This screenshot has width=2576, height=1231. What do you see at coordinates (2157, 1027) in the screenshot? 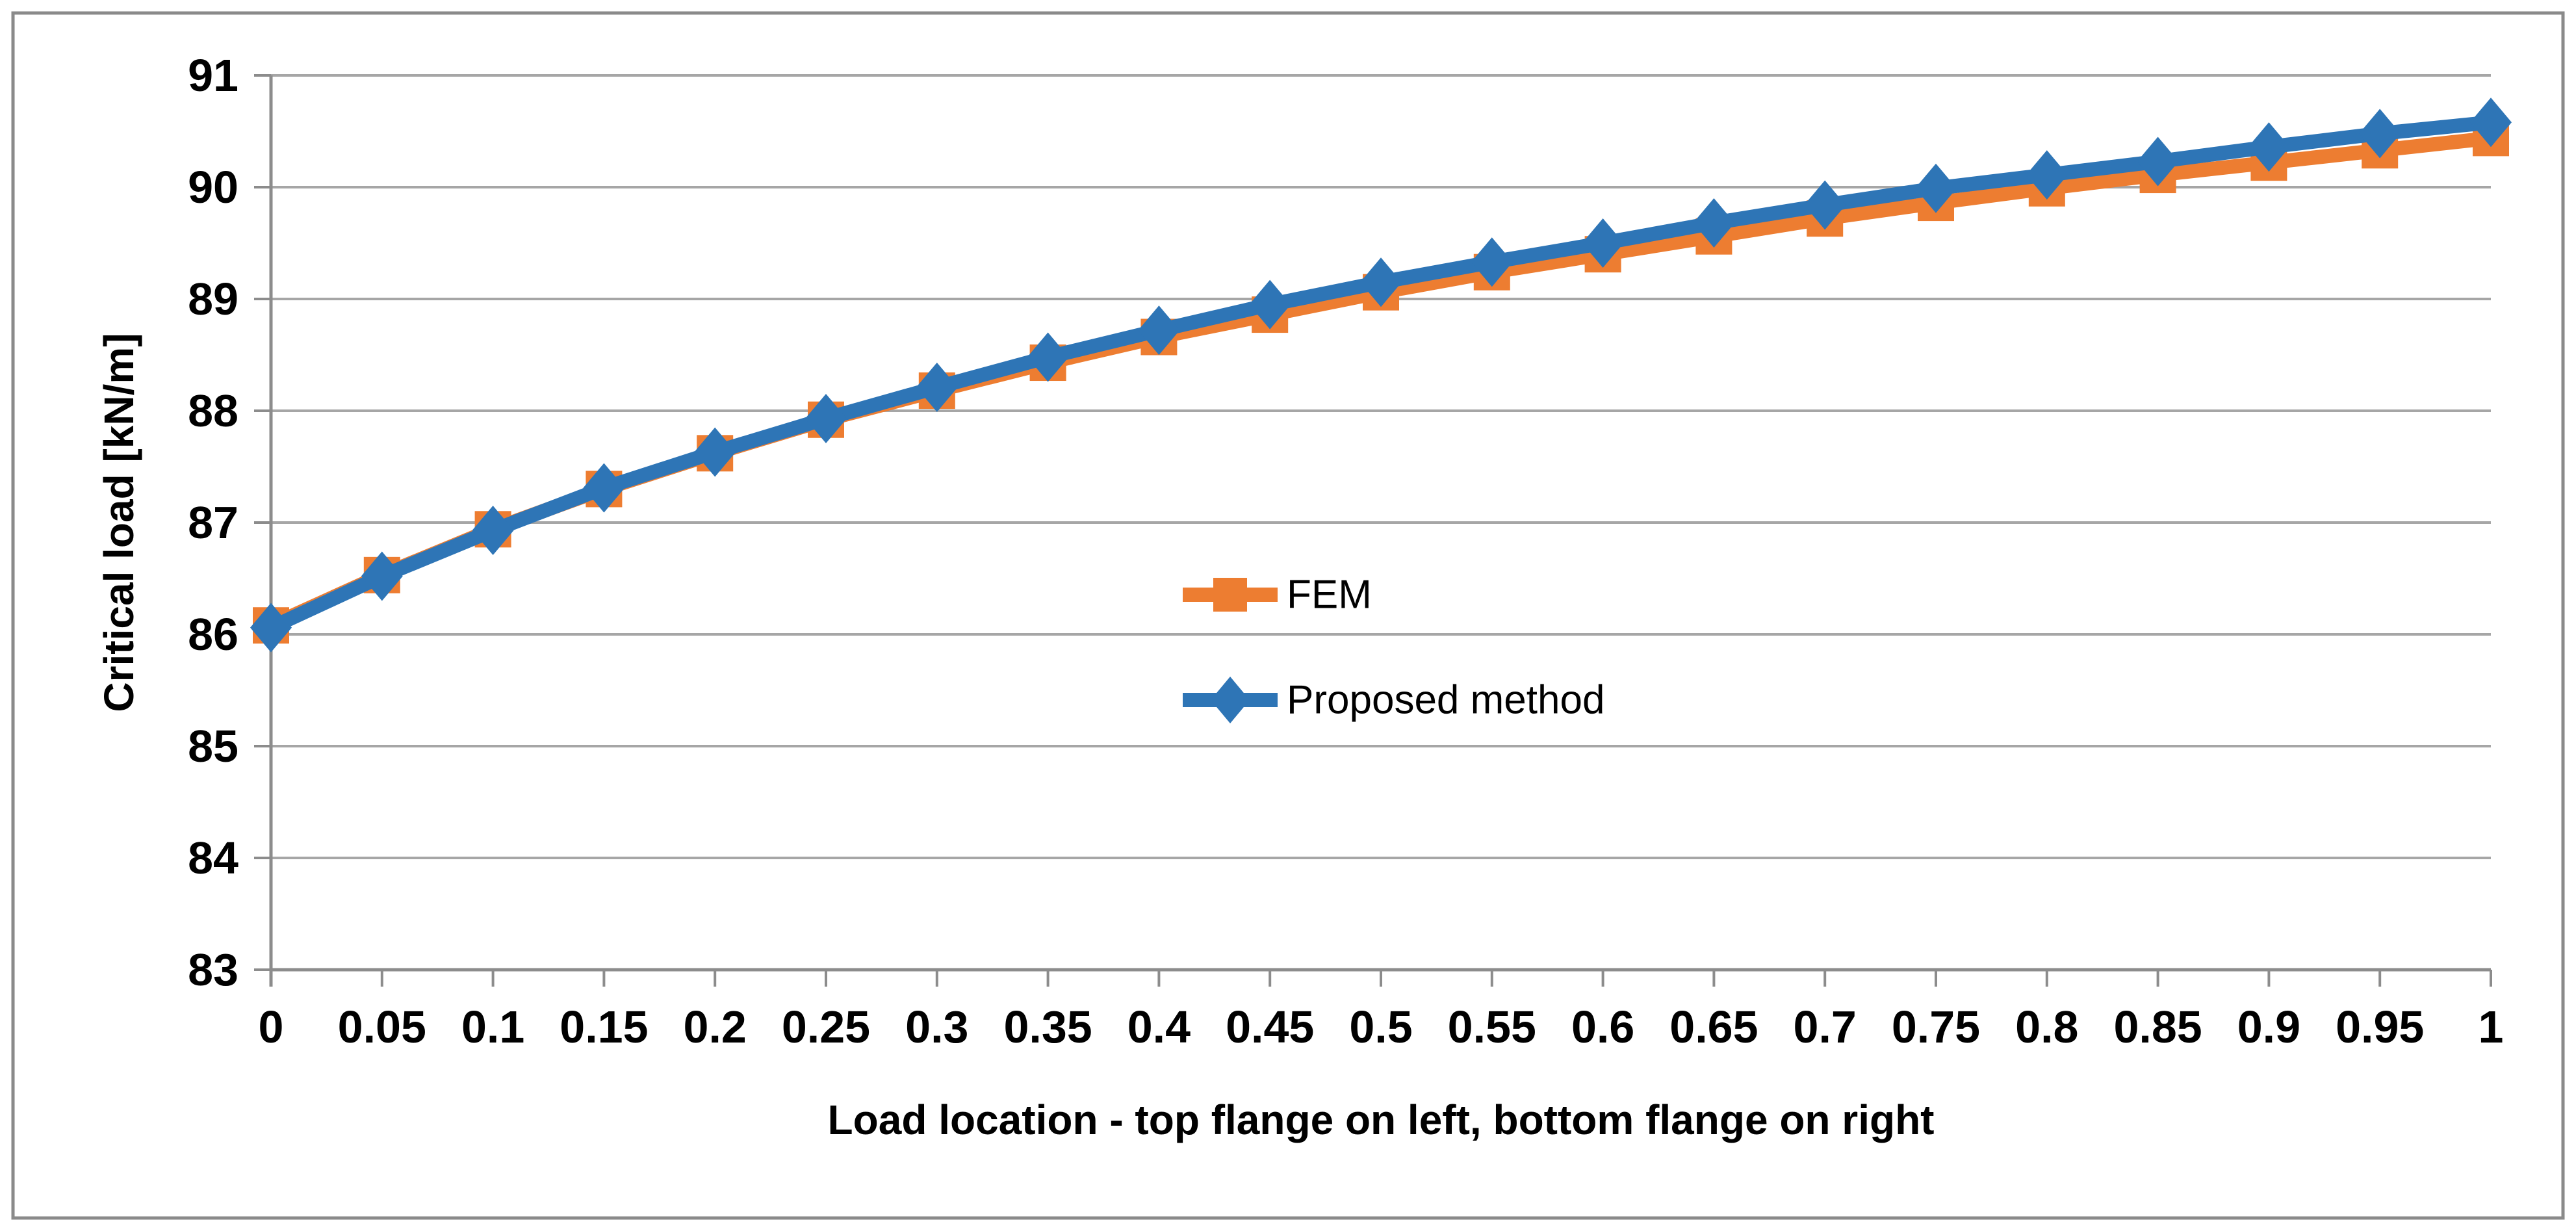
I see `x-tick-label: 0.85` at bounding box center [2157, 1027].